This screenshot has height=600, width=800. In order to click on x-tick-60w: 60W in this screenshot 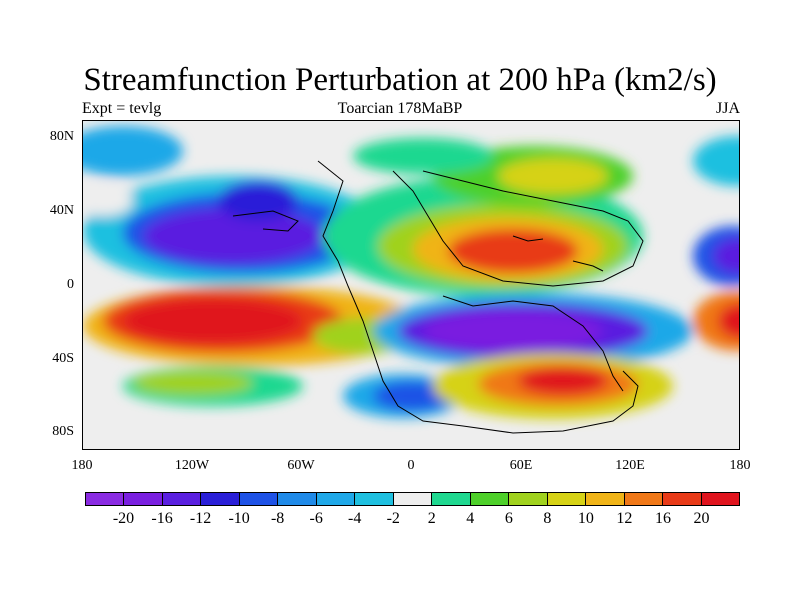, I will do `click(301, 465)`.